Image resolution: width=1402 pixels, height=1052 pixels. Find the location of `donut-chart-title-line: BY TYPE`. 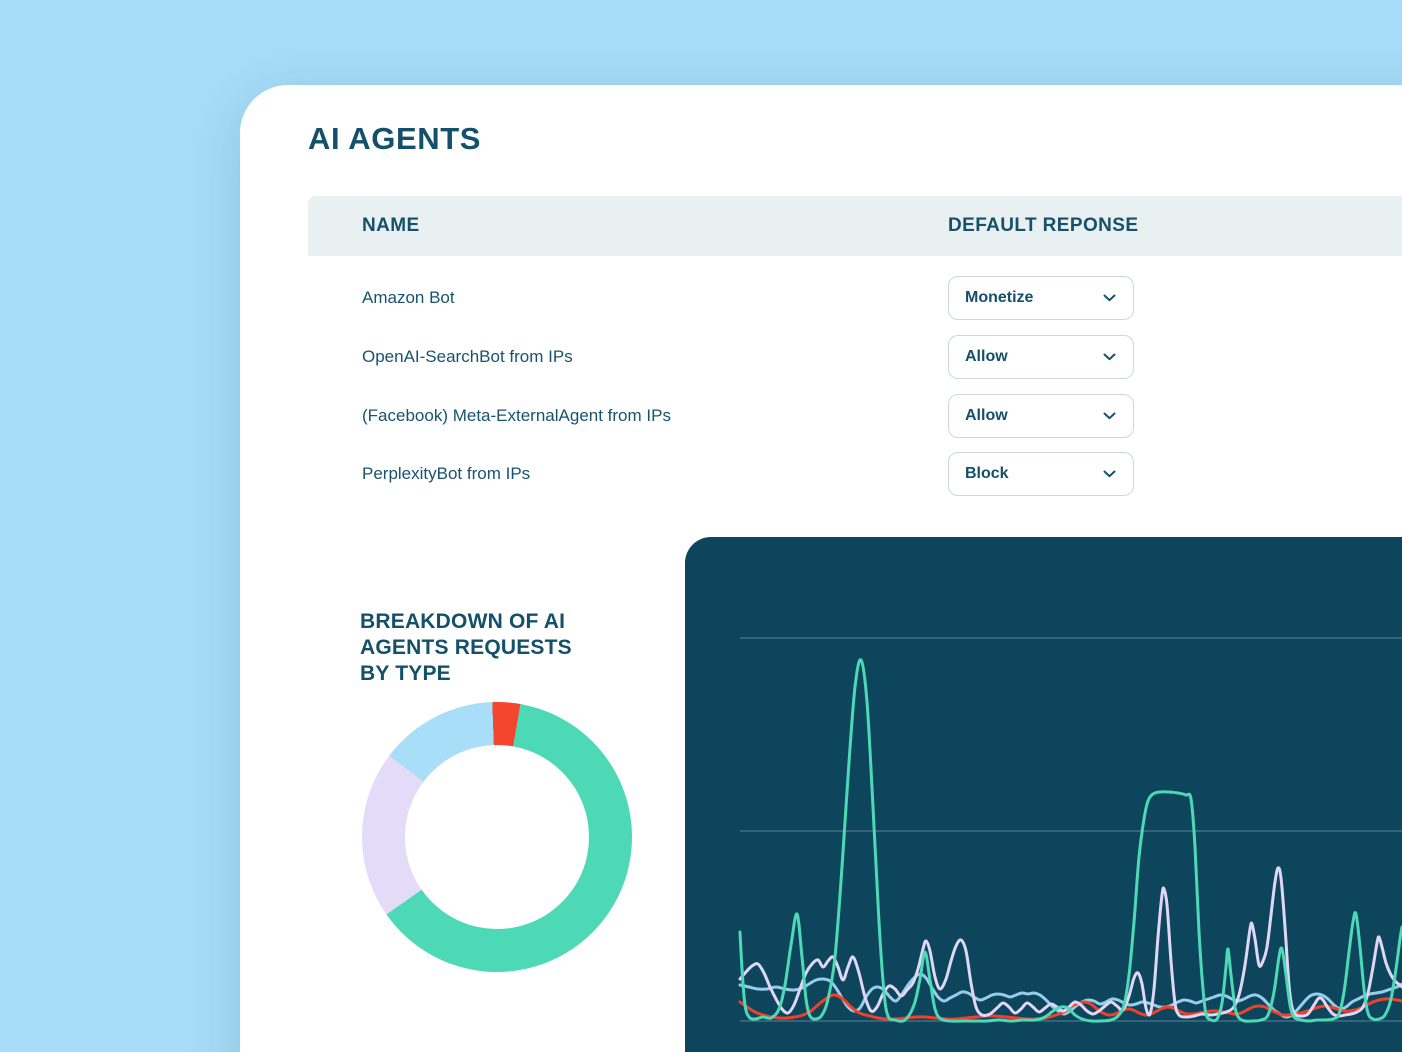

donut-chart-title-line: BY TYPE is located at coordinates (405, 673).